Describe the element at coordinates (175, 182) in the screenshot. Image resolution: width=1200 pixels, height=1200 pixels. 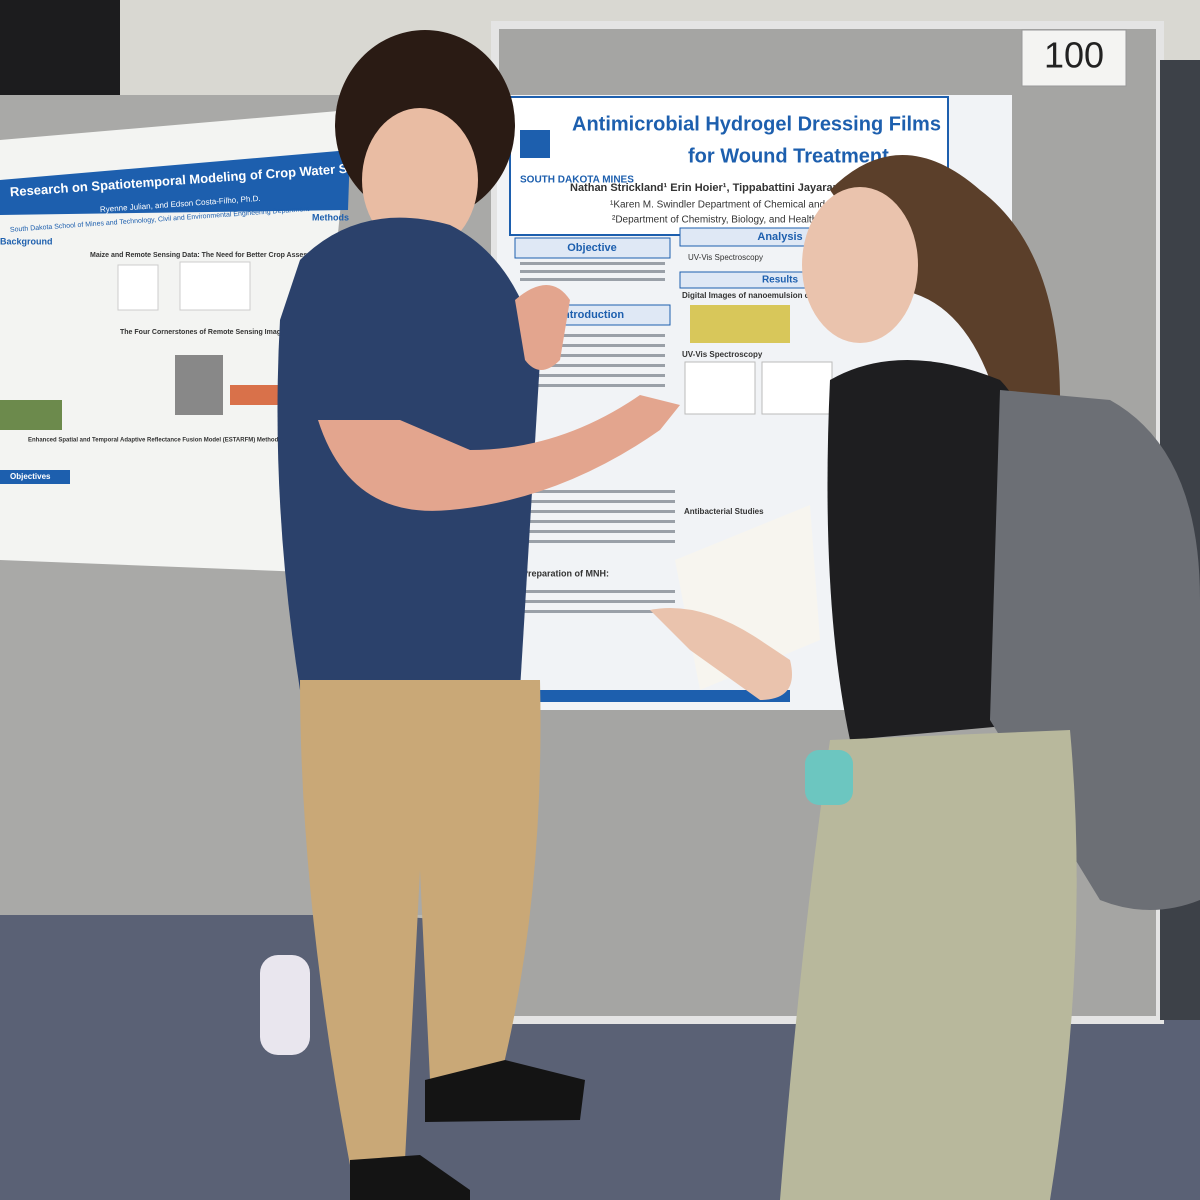
I see `left-poster-header` at that location.